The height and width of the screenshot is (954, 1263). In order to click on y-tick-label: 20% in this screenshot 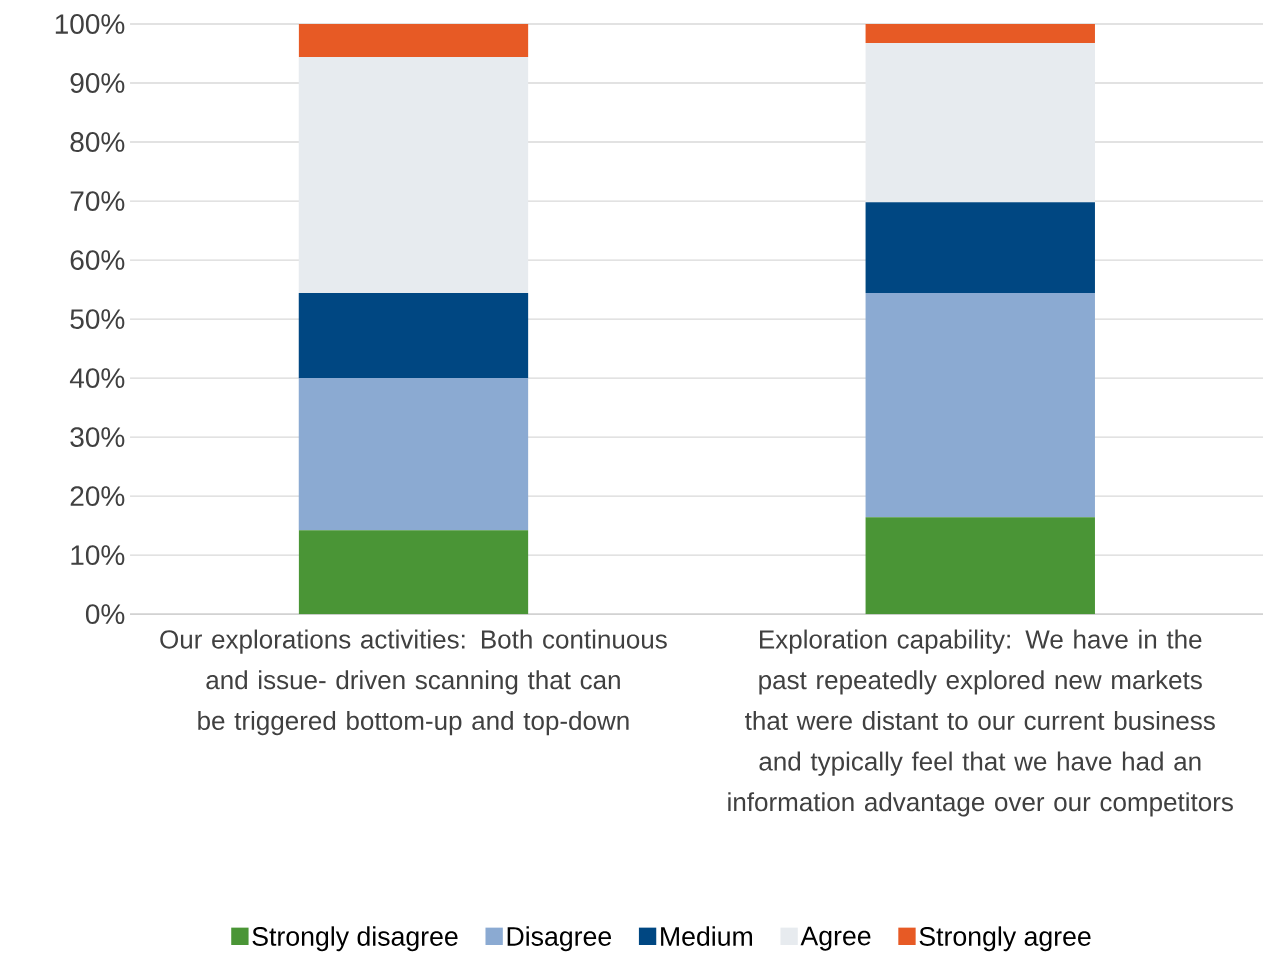, I will do `click(97, 496)`.